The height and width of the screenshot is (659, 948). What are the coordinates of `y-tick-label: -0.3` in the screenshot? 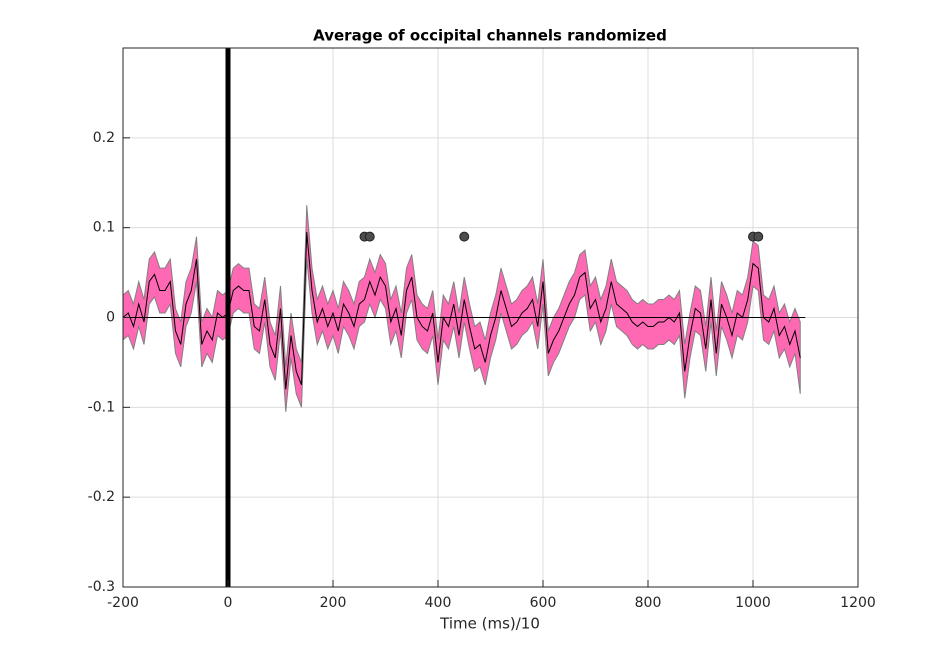 It's located at (101, 587).